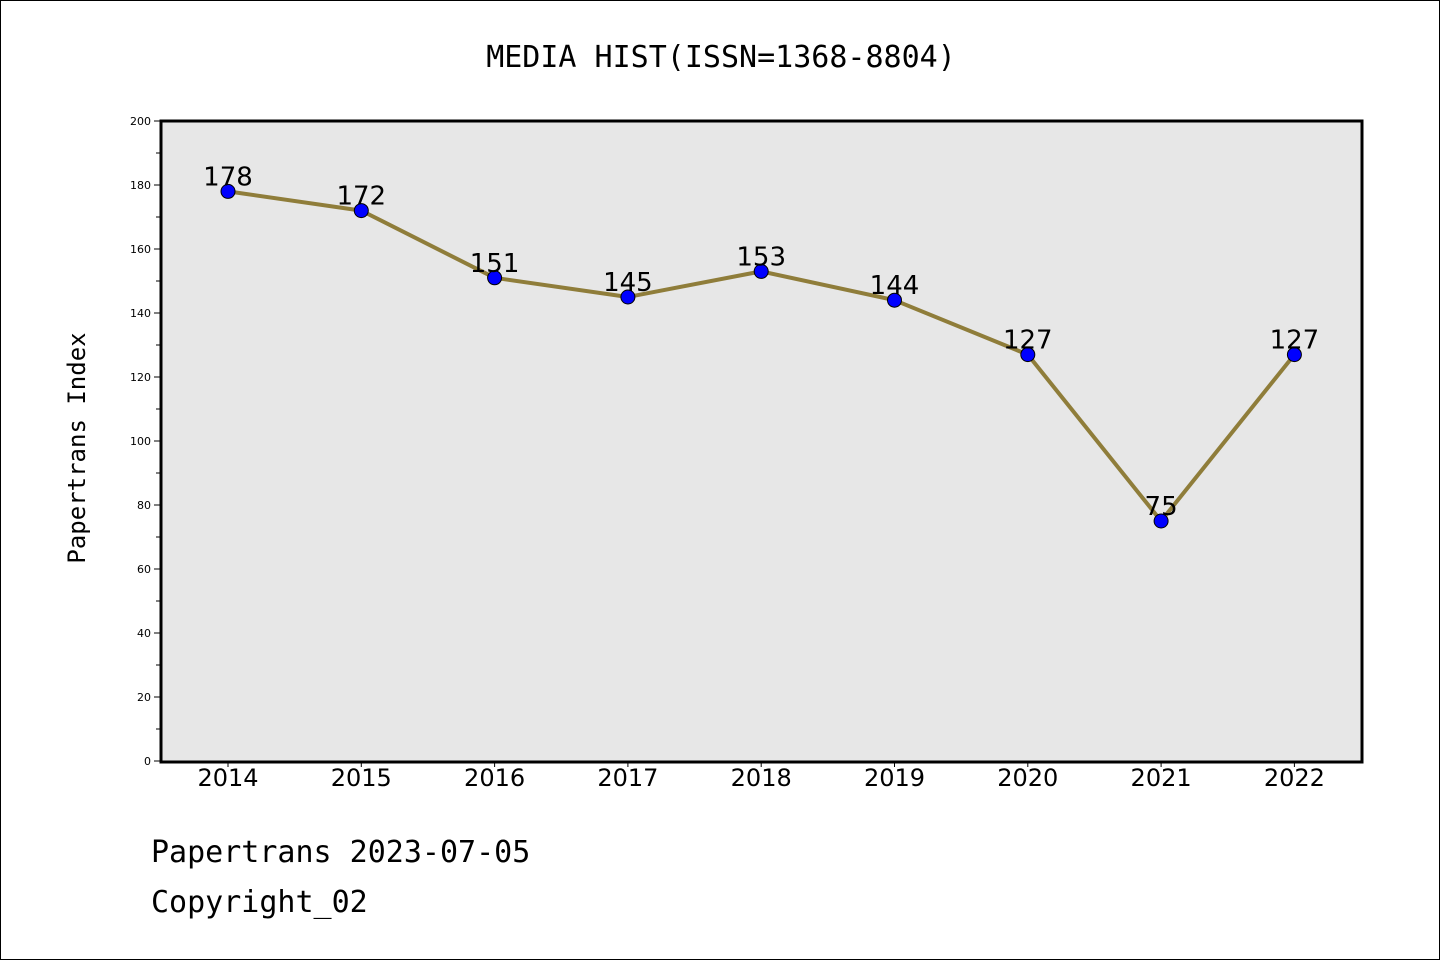 This screenshot has width=1440, height=960. What do you see at coordinates (140, 377) in the screenshot?
I see `y-tick-label: 120` at bounding box center [140, 377].